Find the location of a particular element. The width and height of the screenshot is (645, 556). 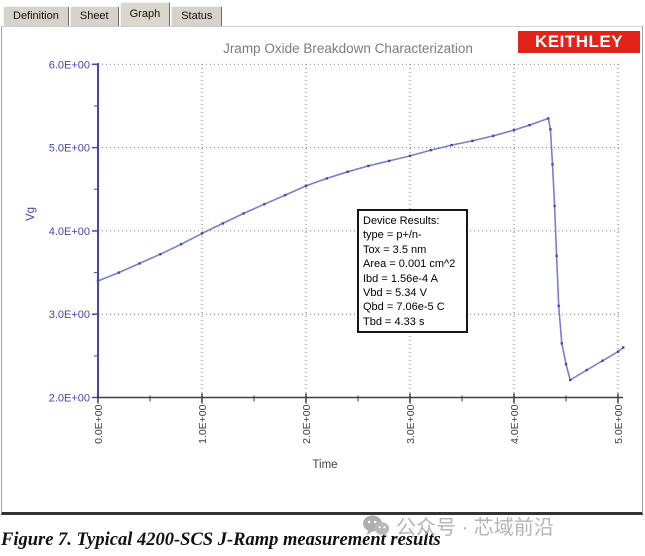

device-results-line: Area = 0.001 cm^2 is located at coordinates (409, 264).